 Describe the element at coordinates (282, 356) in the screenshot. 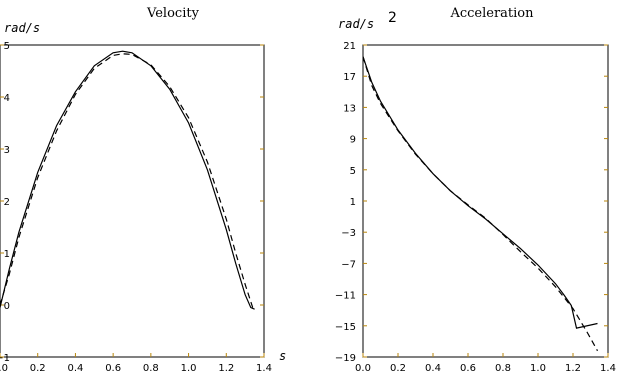

I see `velocity-xlabel: s` at that location.